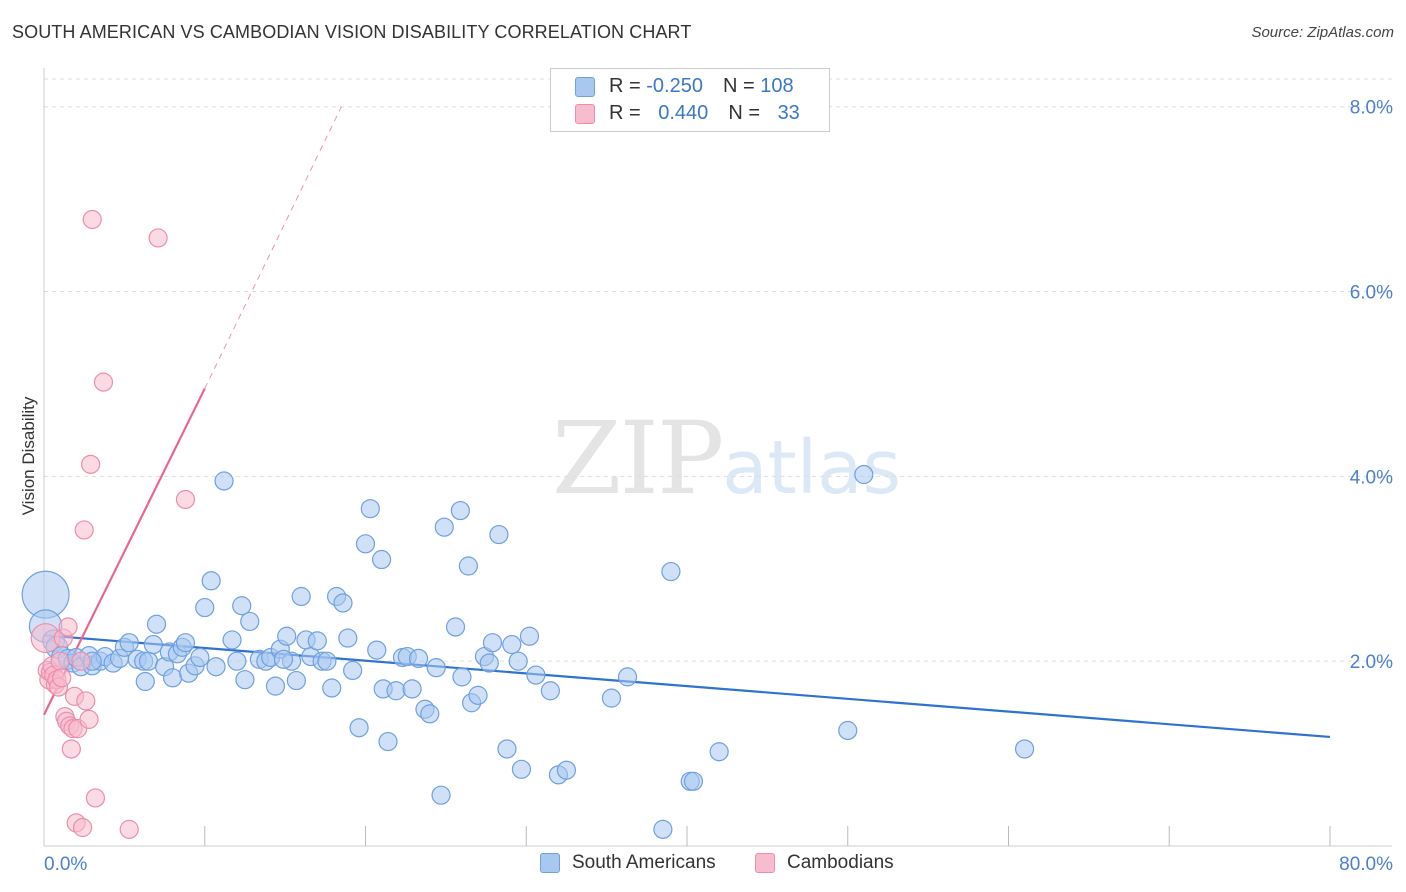 The image size is (1406, 892). Describe the element at coordinates (674, 86) in the screenshot. I see `legend-r-value: -0.250` at that location.